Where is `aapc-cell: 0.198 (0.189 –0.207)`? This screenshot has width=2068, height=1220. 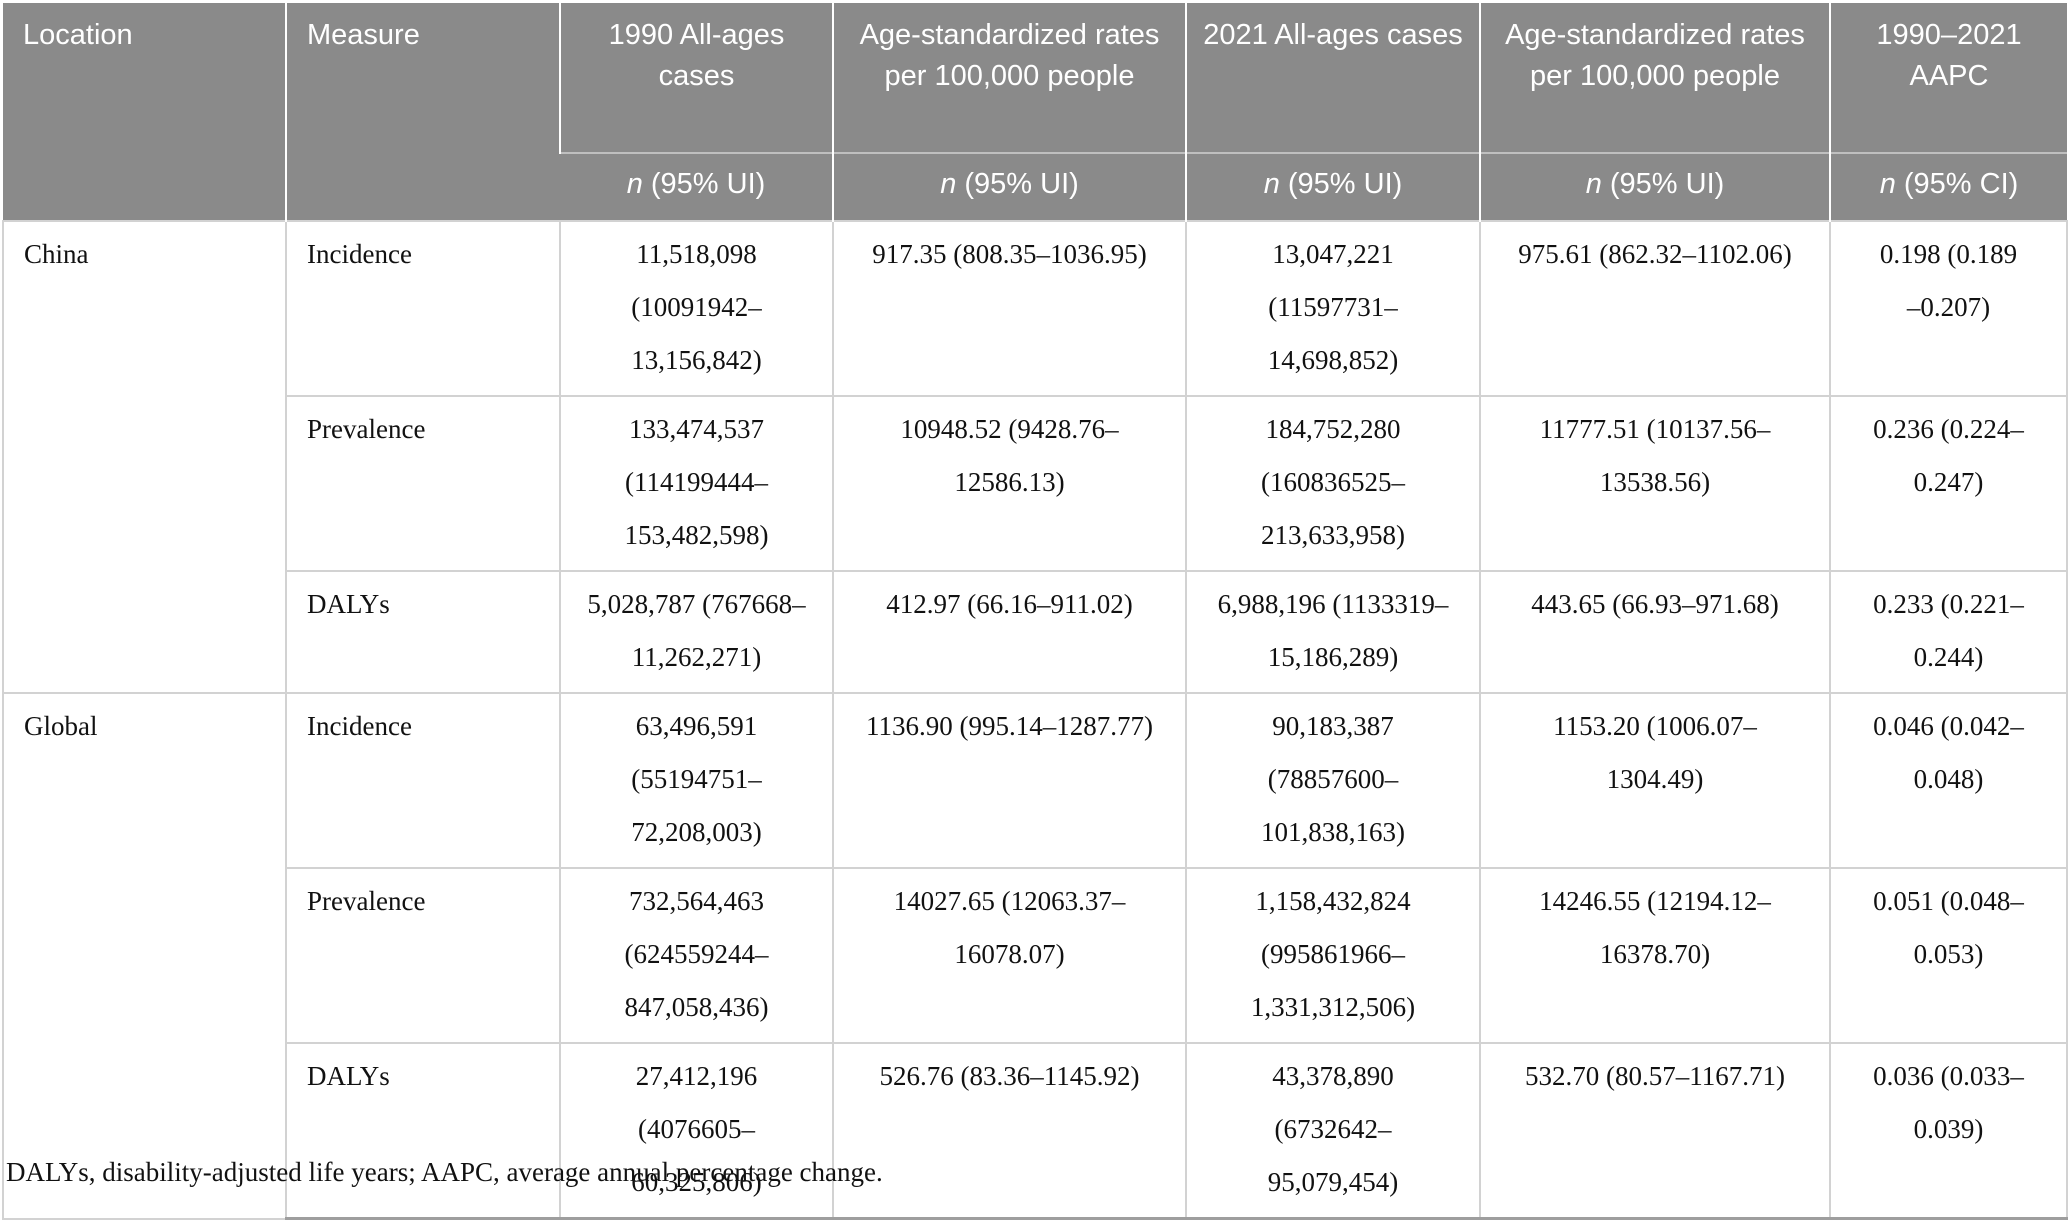
aapc-cell: 0.198 (0.189 –0.207) is located at coordinates (1948, 308).